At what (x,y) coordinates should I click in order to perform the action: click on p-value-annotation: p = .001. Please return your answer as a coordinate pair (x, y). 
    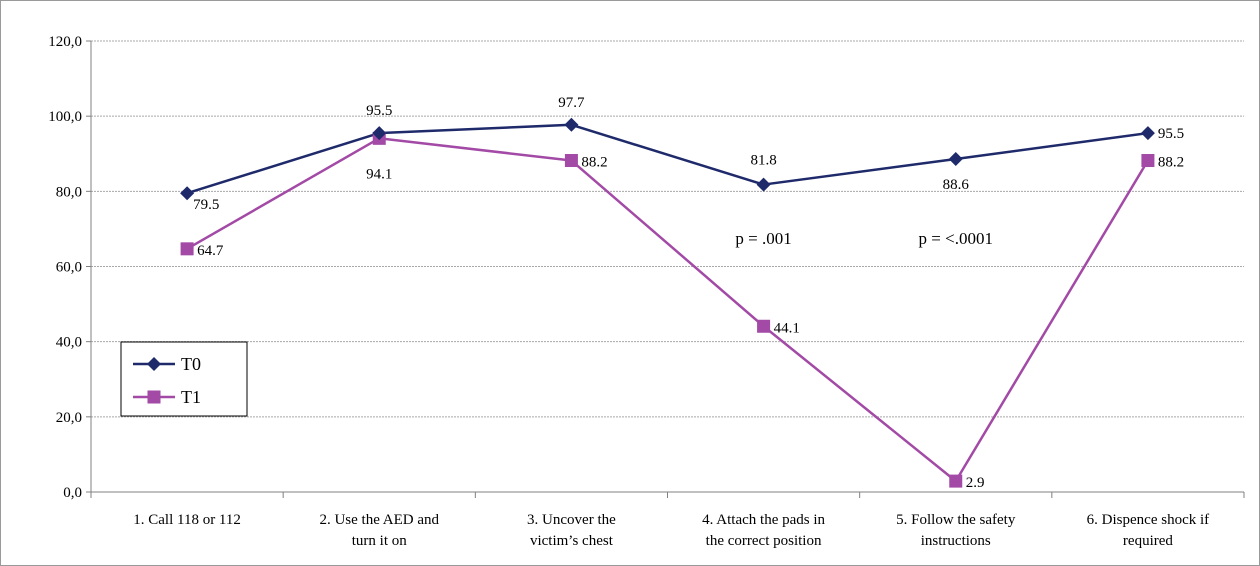
    Looking at the image, I should click on (763, 238).